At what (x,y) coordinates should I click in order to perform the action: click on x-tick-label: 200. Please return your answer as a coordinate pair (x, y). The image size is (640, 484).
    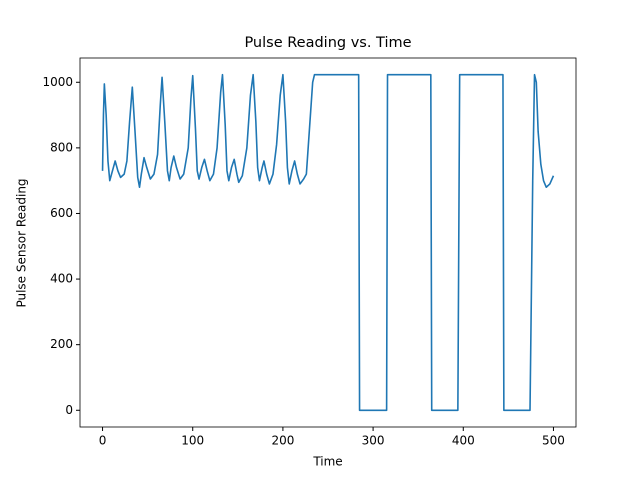
    Looking at the image, I should click on (282, 441).